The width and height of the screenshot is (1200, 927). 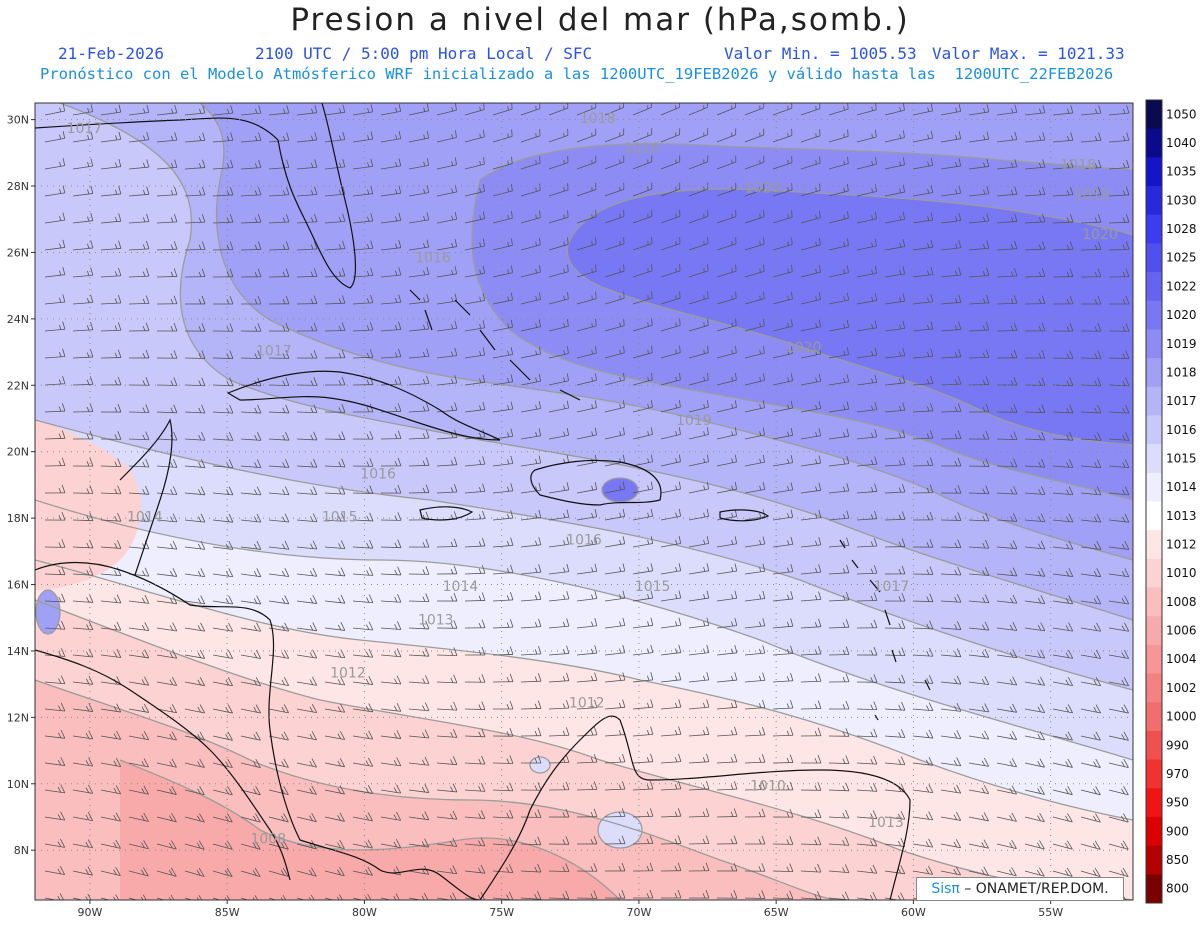 What do you see at coordinates (1177, 889) in the screenshot?
I see `colorbar-label: 800` at bounding box center [1177, 889].